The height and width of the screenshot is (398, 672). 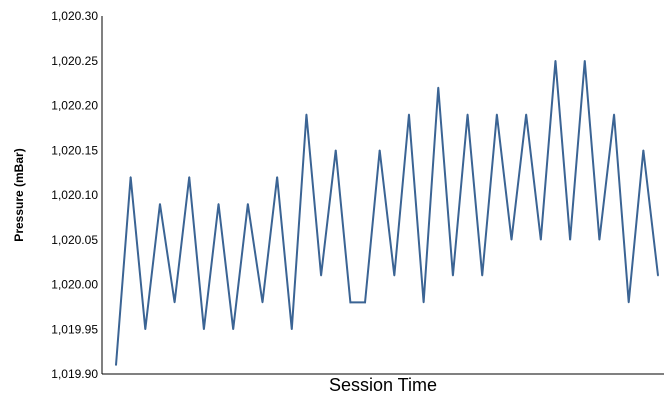 I want to click on y-tick-label: 1,020.10, so click(x=74, y=195).